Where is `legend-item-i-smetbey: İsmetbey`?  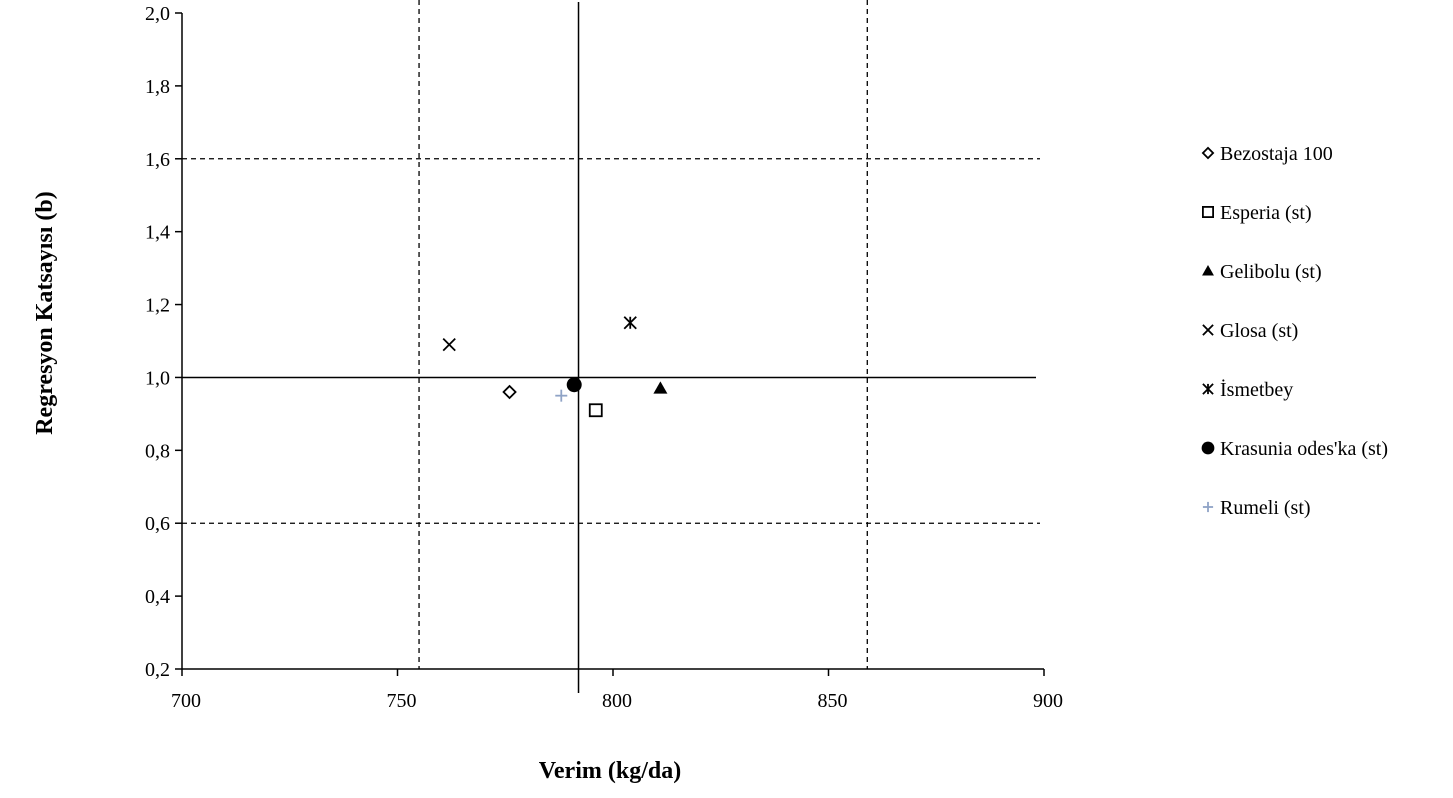
legend-item-i-smetbey: İsmetbey is located at coordinates (1247, 389).